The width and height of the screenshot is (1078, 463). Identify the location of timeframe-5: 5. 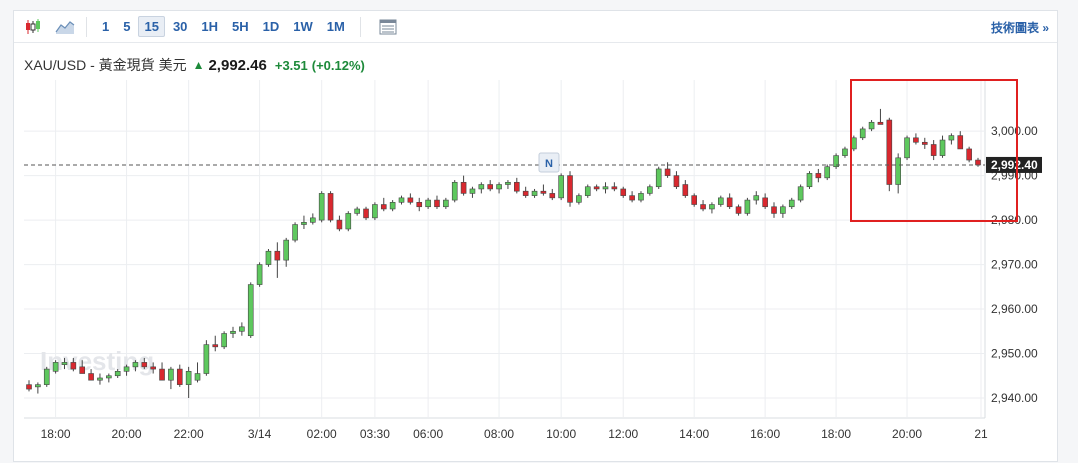
(127, 26).